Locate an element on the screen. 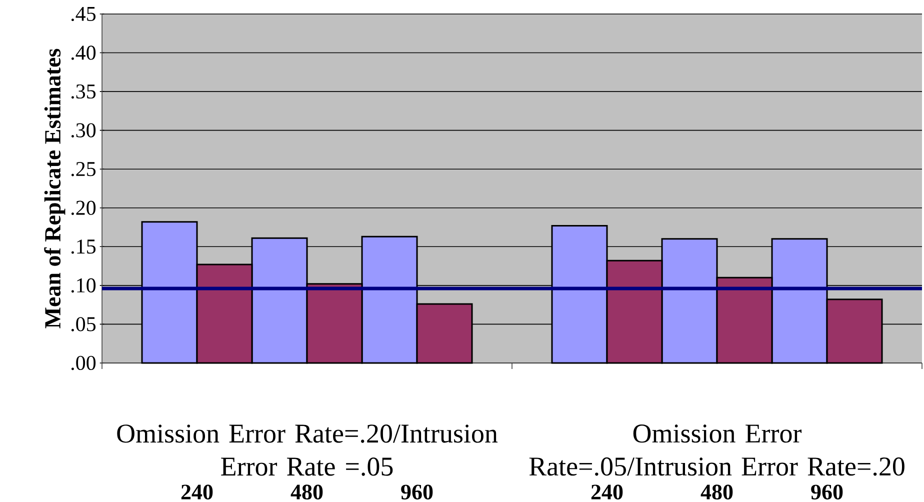 Image resolution: width=924 pixels, height=502 pixels. y-axis-title: Mean of Replicate Estimates is located at coordinates (55, 188).